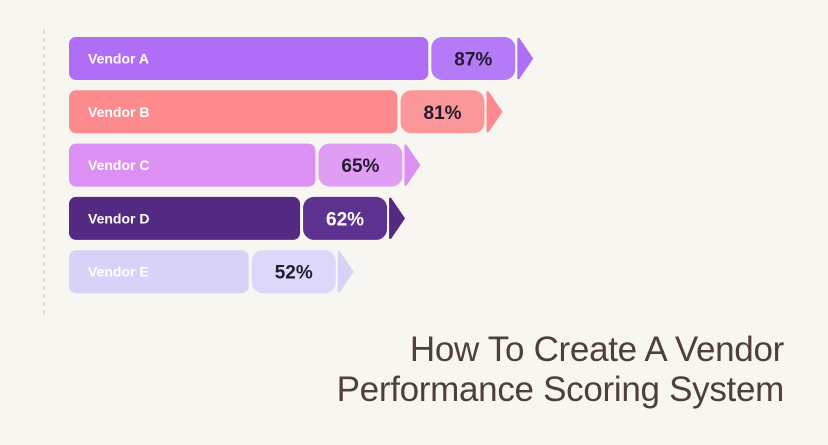 This screenshot has height=445, width=828. Describe the element at coordinates (118, 112) in the screenshot. I see `bar-label-vendor-b: Vendor B` at that location.